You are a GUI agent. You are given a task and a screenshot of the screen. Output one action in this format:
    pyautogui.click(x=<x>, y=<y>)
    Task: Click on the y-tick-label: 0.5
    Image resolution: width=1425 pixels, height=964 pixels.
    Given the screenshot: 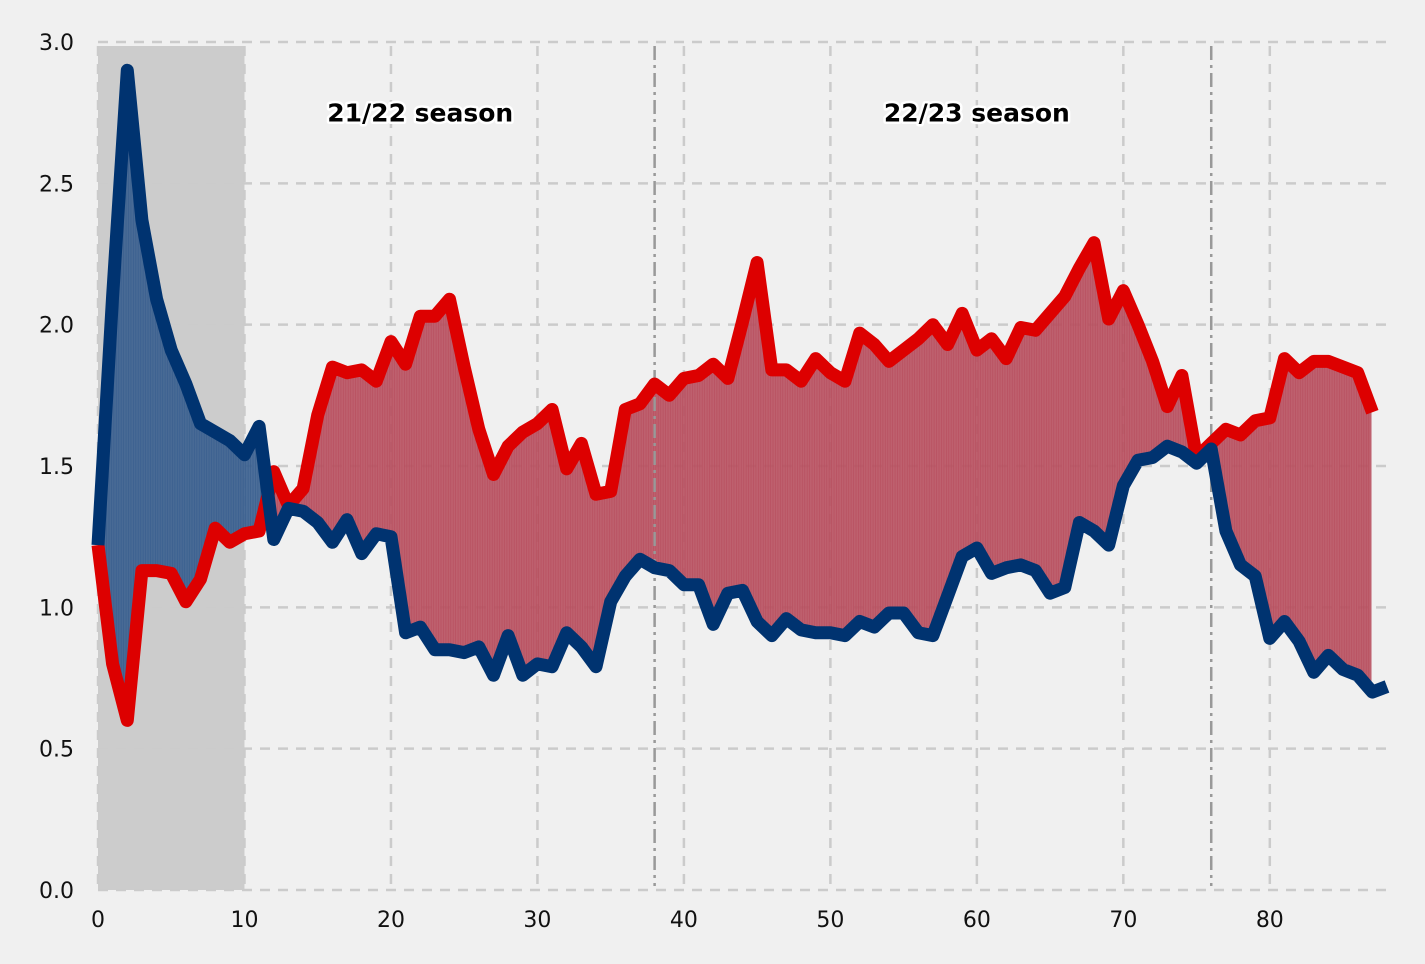 What is the action you would take?
    pyautogui.click(x=56, y=750)
    